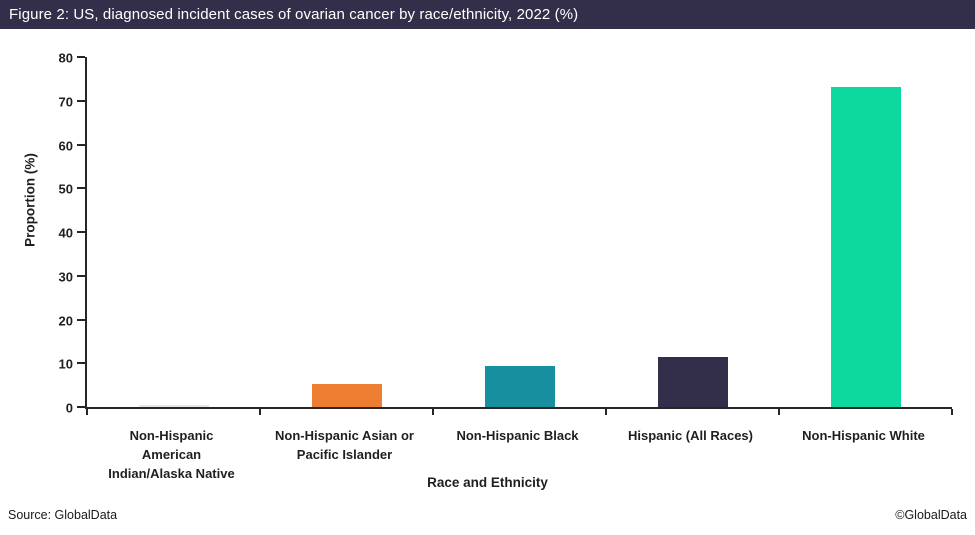 The height and width of the screenshot is (535, 975). What do you see at coordinates (690, 435) in the screenshot?
I see `category-label: Hispanic (All Races)` at bounding box center [690, 435].